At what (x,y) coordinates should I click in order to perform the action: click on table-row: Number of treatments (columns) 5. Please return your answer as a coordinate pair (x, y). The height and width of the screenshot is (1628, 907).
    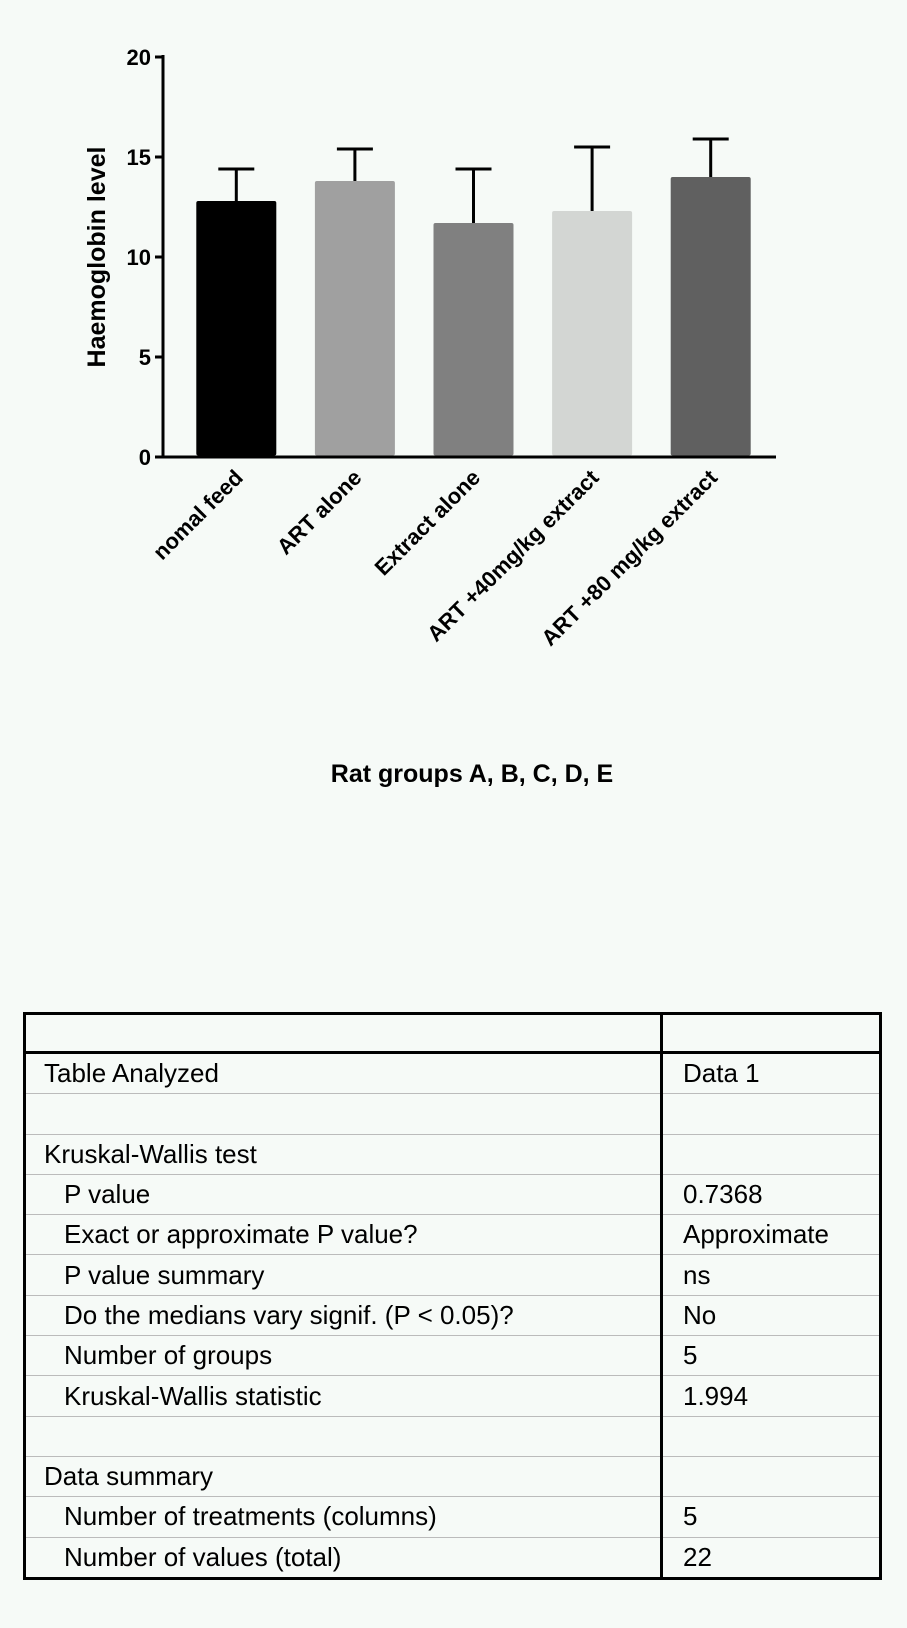
    Looking at the image, I should click on (452, 1517).